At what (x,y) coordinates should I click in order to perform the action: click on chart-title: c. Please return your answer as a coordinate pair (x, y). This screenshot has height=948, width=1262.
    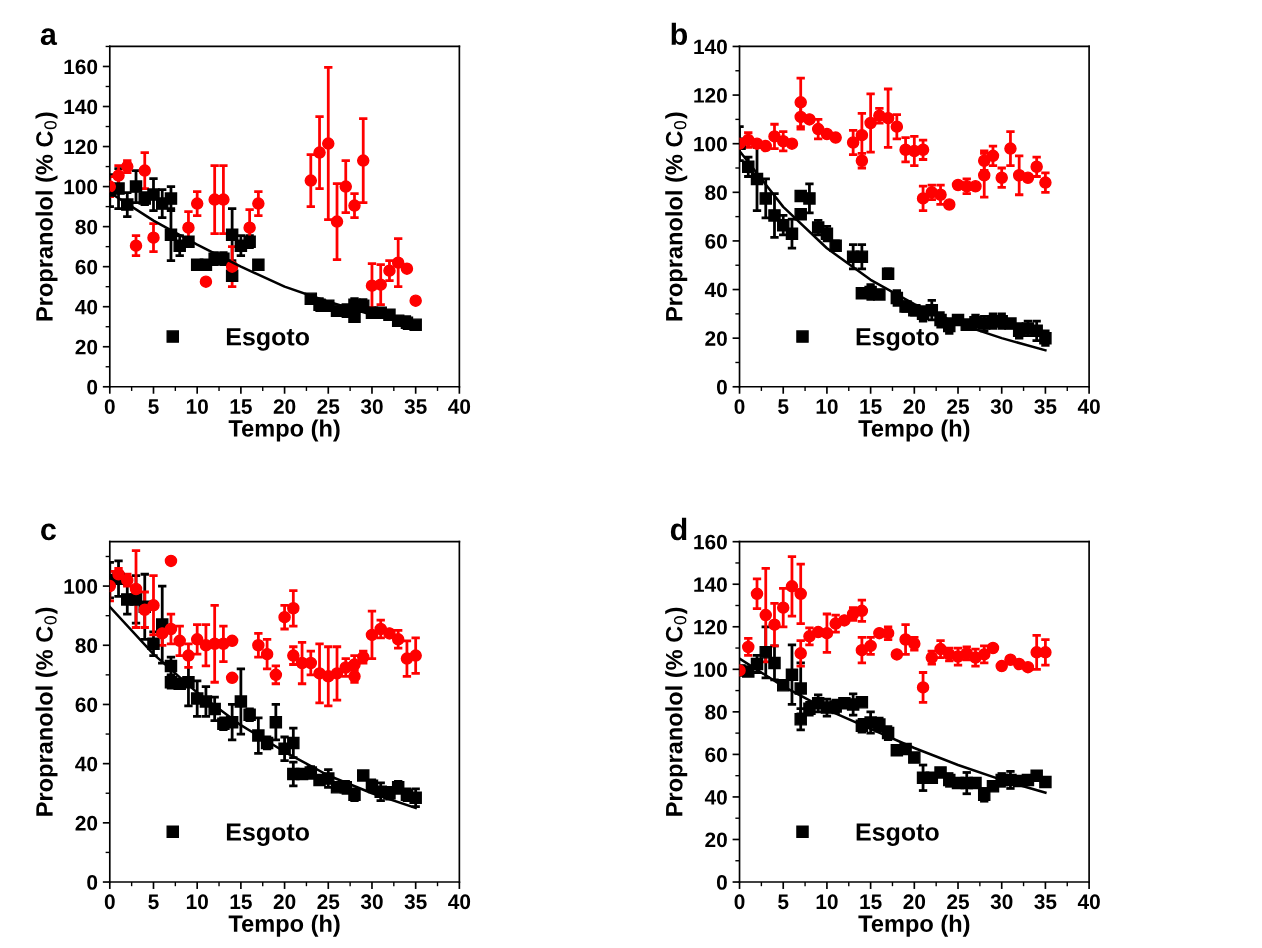
    Looking at the image, I should click on (48, 532).